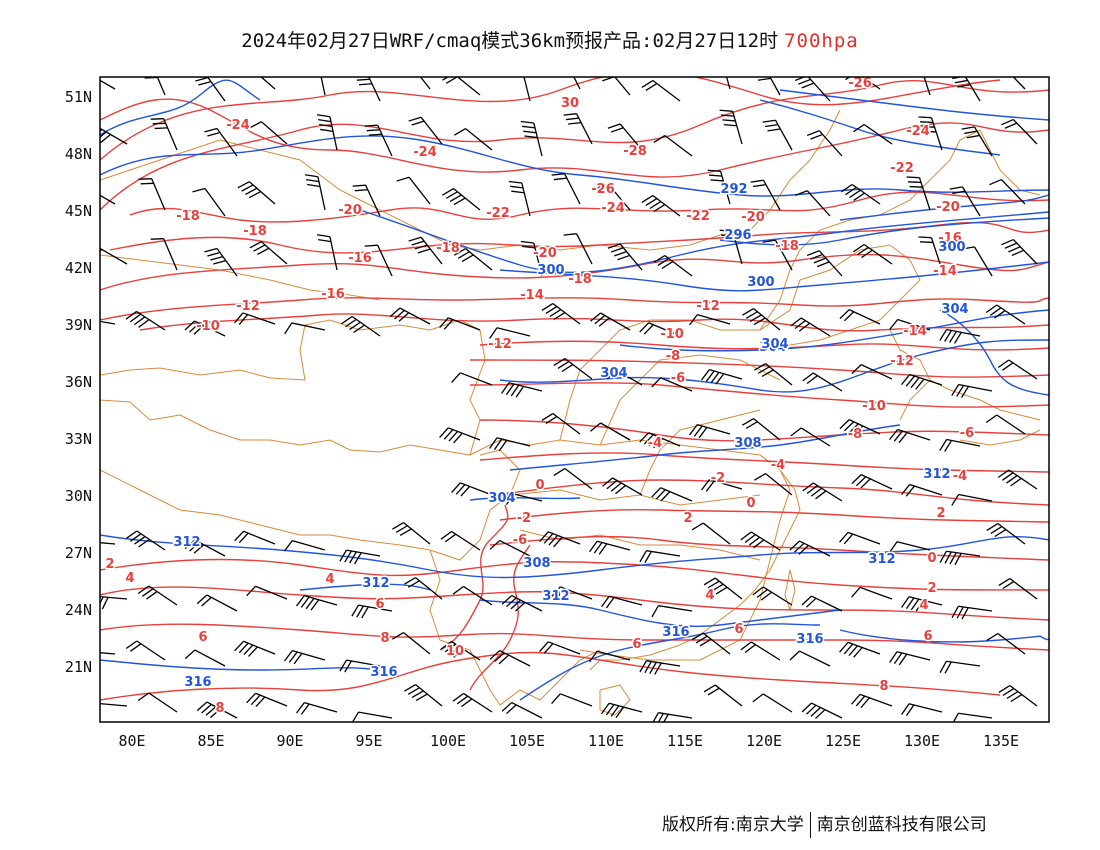  I want to click on lat-label: 45N, so click(78, 211).